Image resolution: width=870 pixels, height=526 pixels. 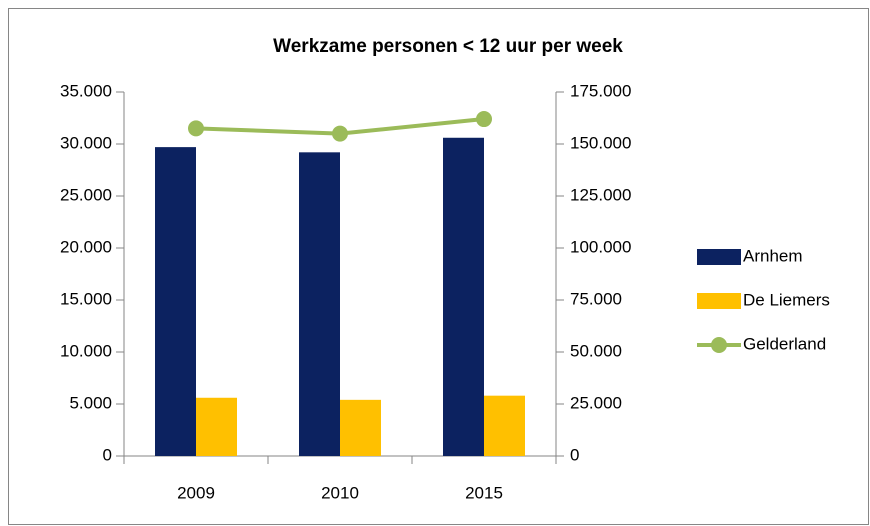 I want to click on y-tick-label: 25.000, so click(x=86, y=194).